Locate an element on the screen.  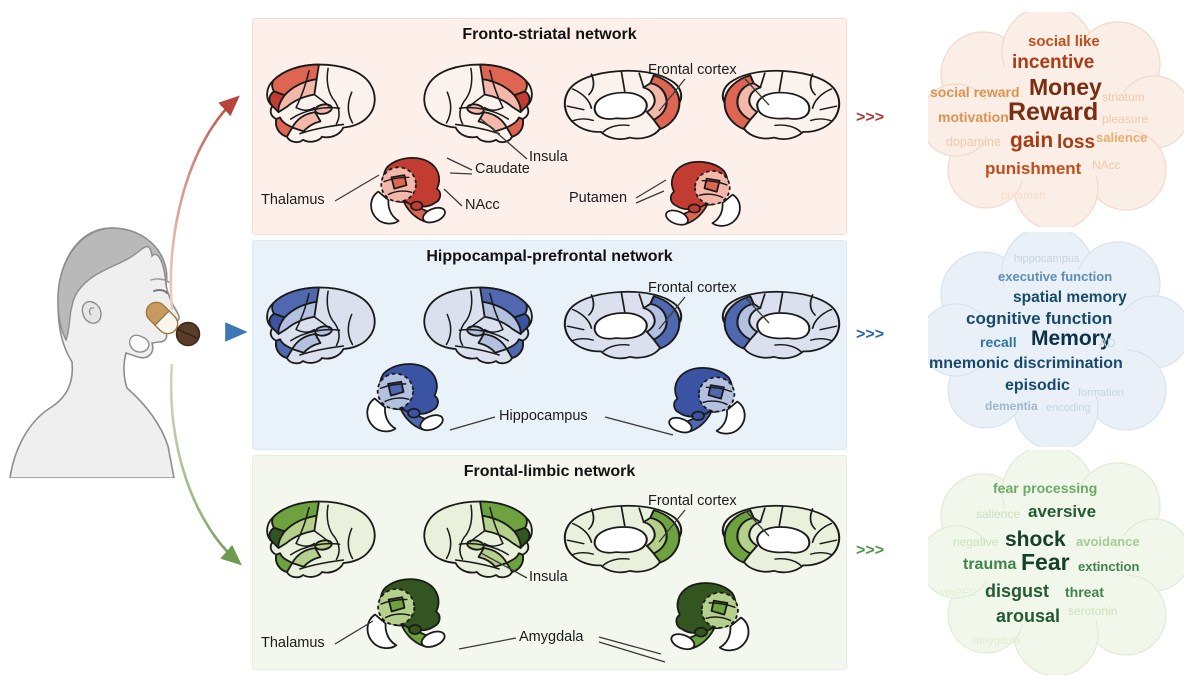
cloud-word: avoidance is located at coordinates (1108, 541).